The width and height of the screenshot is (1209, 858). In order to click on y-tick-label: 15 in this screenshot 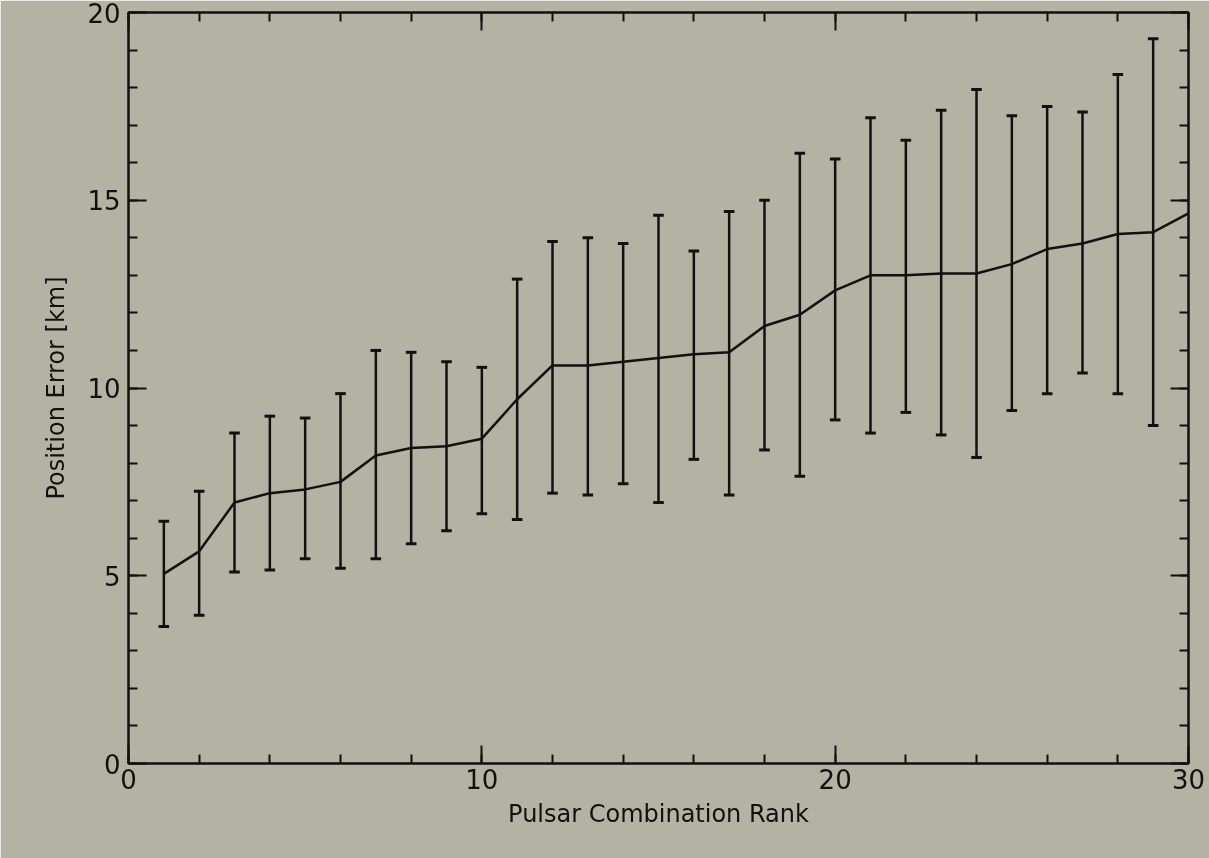, I will do `click(104, 201)`.